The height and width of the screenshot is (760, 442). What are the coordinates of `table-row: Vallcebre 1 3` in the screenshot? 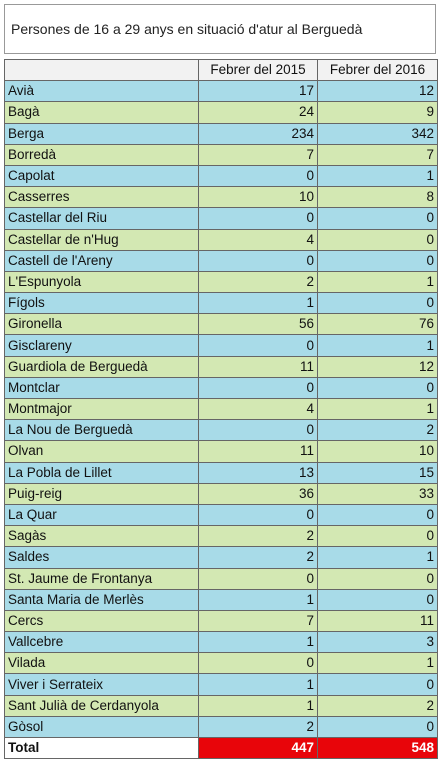 It's located at (221, 642).